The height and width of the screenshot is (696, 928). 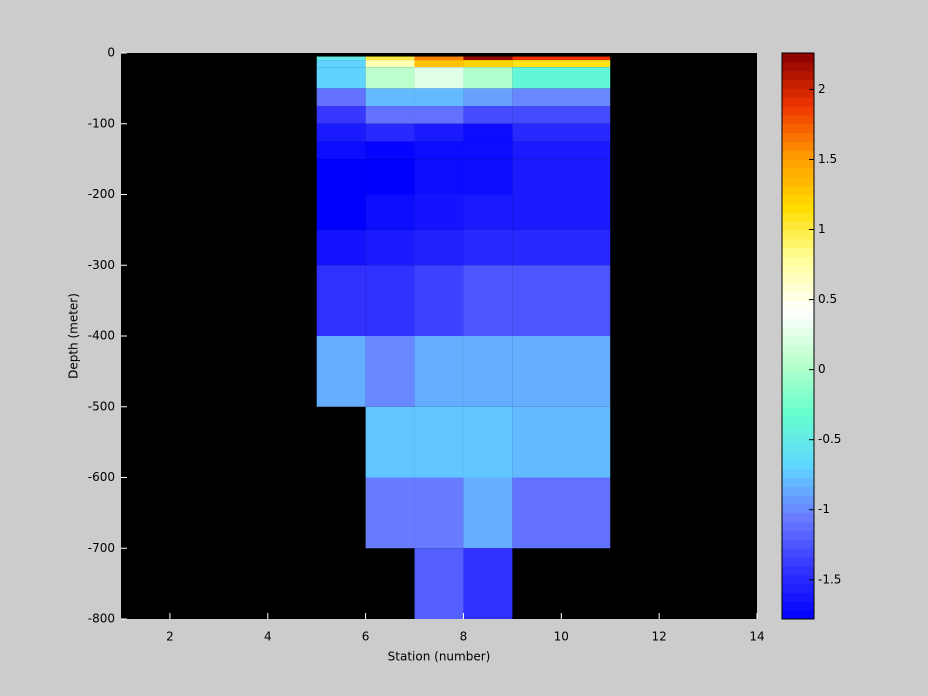 What do you see at coordinates (101, 406) in the screenshot?
I see `y-tick-label: -500` at bounding box center [101, 406].